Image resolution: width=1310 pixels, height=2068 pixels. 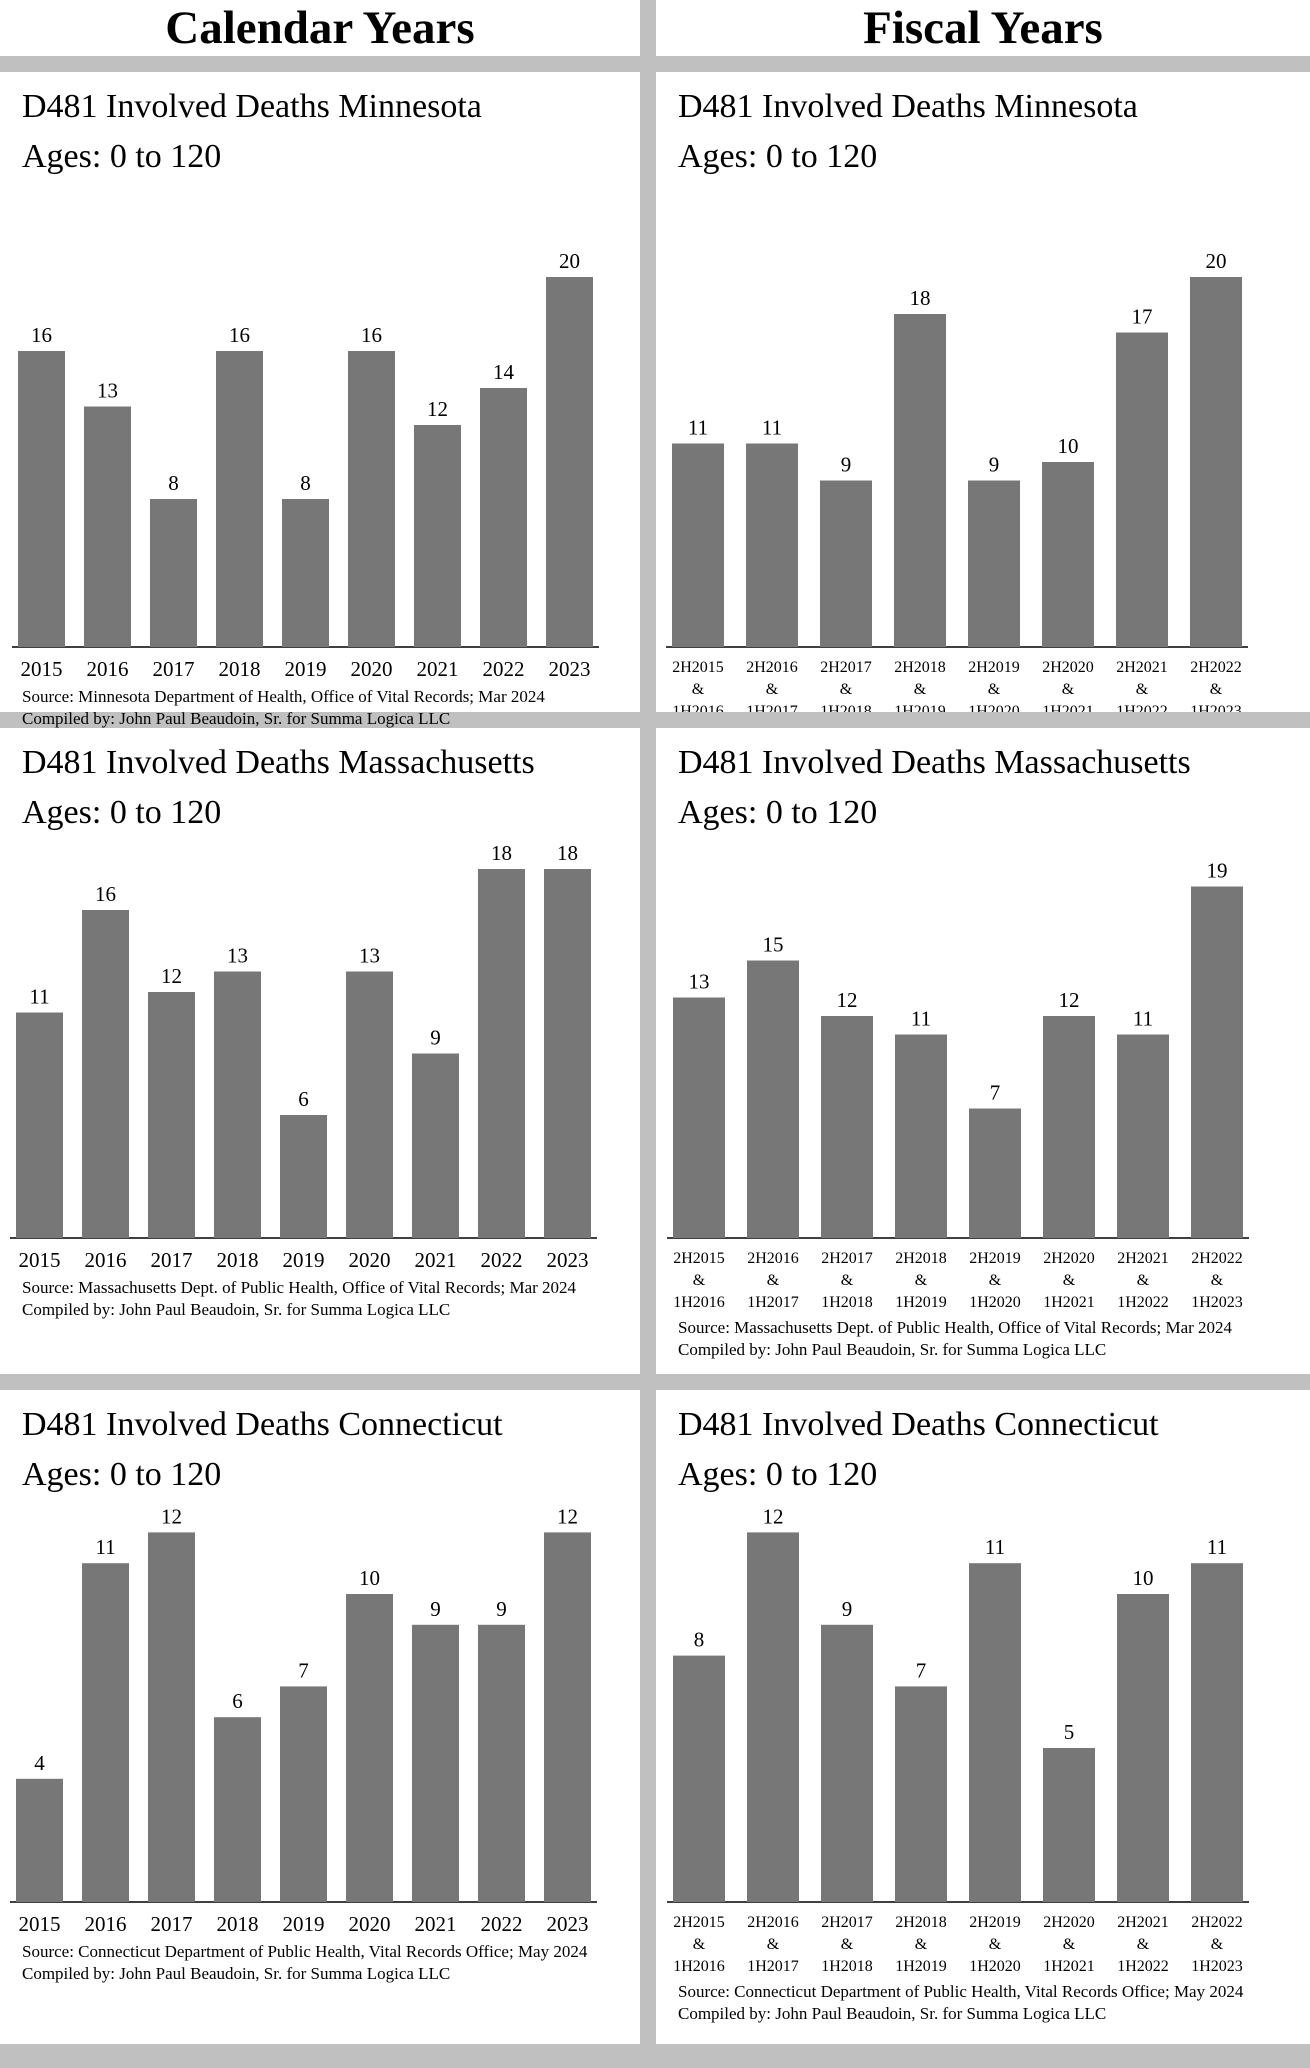 I want to click on data-label: 4, so click(x=39, y=1763).